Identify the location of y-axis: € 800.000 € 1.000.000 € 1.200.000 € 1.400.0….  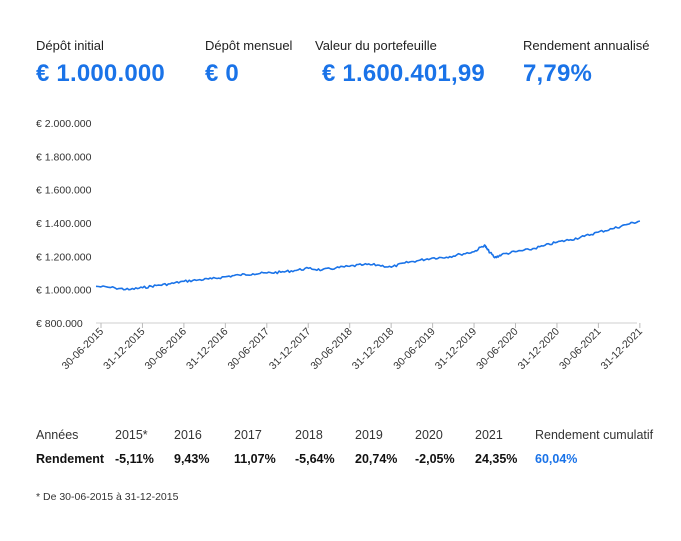
(64, 224).